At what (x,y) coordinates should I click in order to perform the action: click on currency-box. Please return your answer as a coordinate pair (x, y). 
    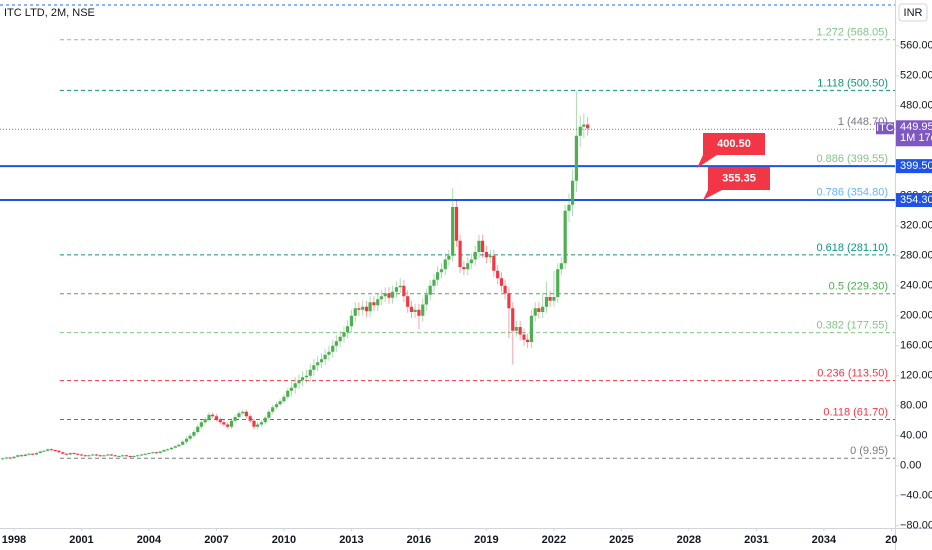
    Looking at the image, I should click on (913, 12).